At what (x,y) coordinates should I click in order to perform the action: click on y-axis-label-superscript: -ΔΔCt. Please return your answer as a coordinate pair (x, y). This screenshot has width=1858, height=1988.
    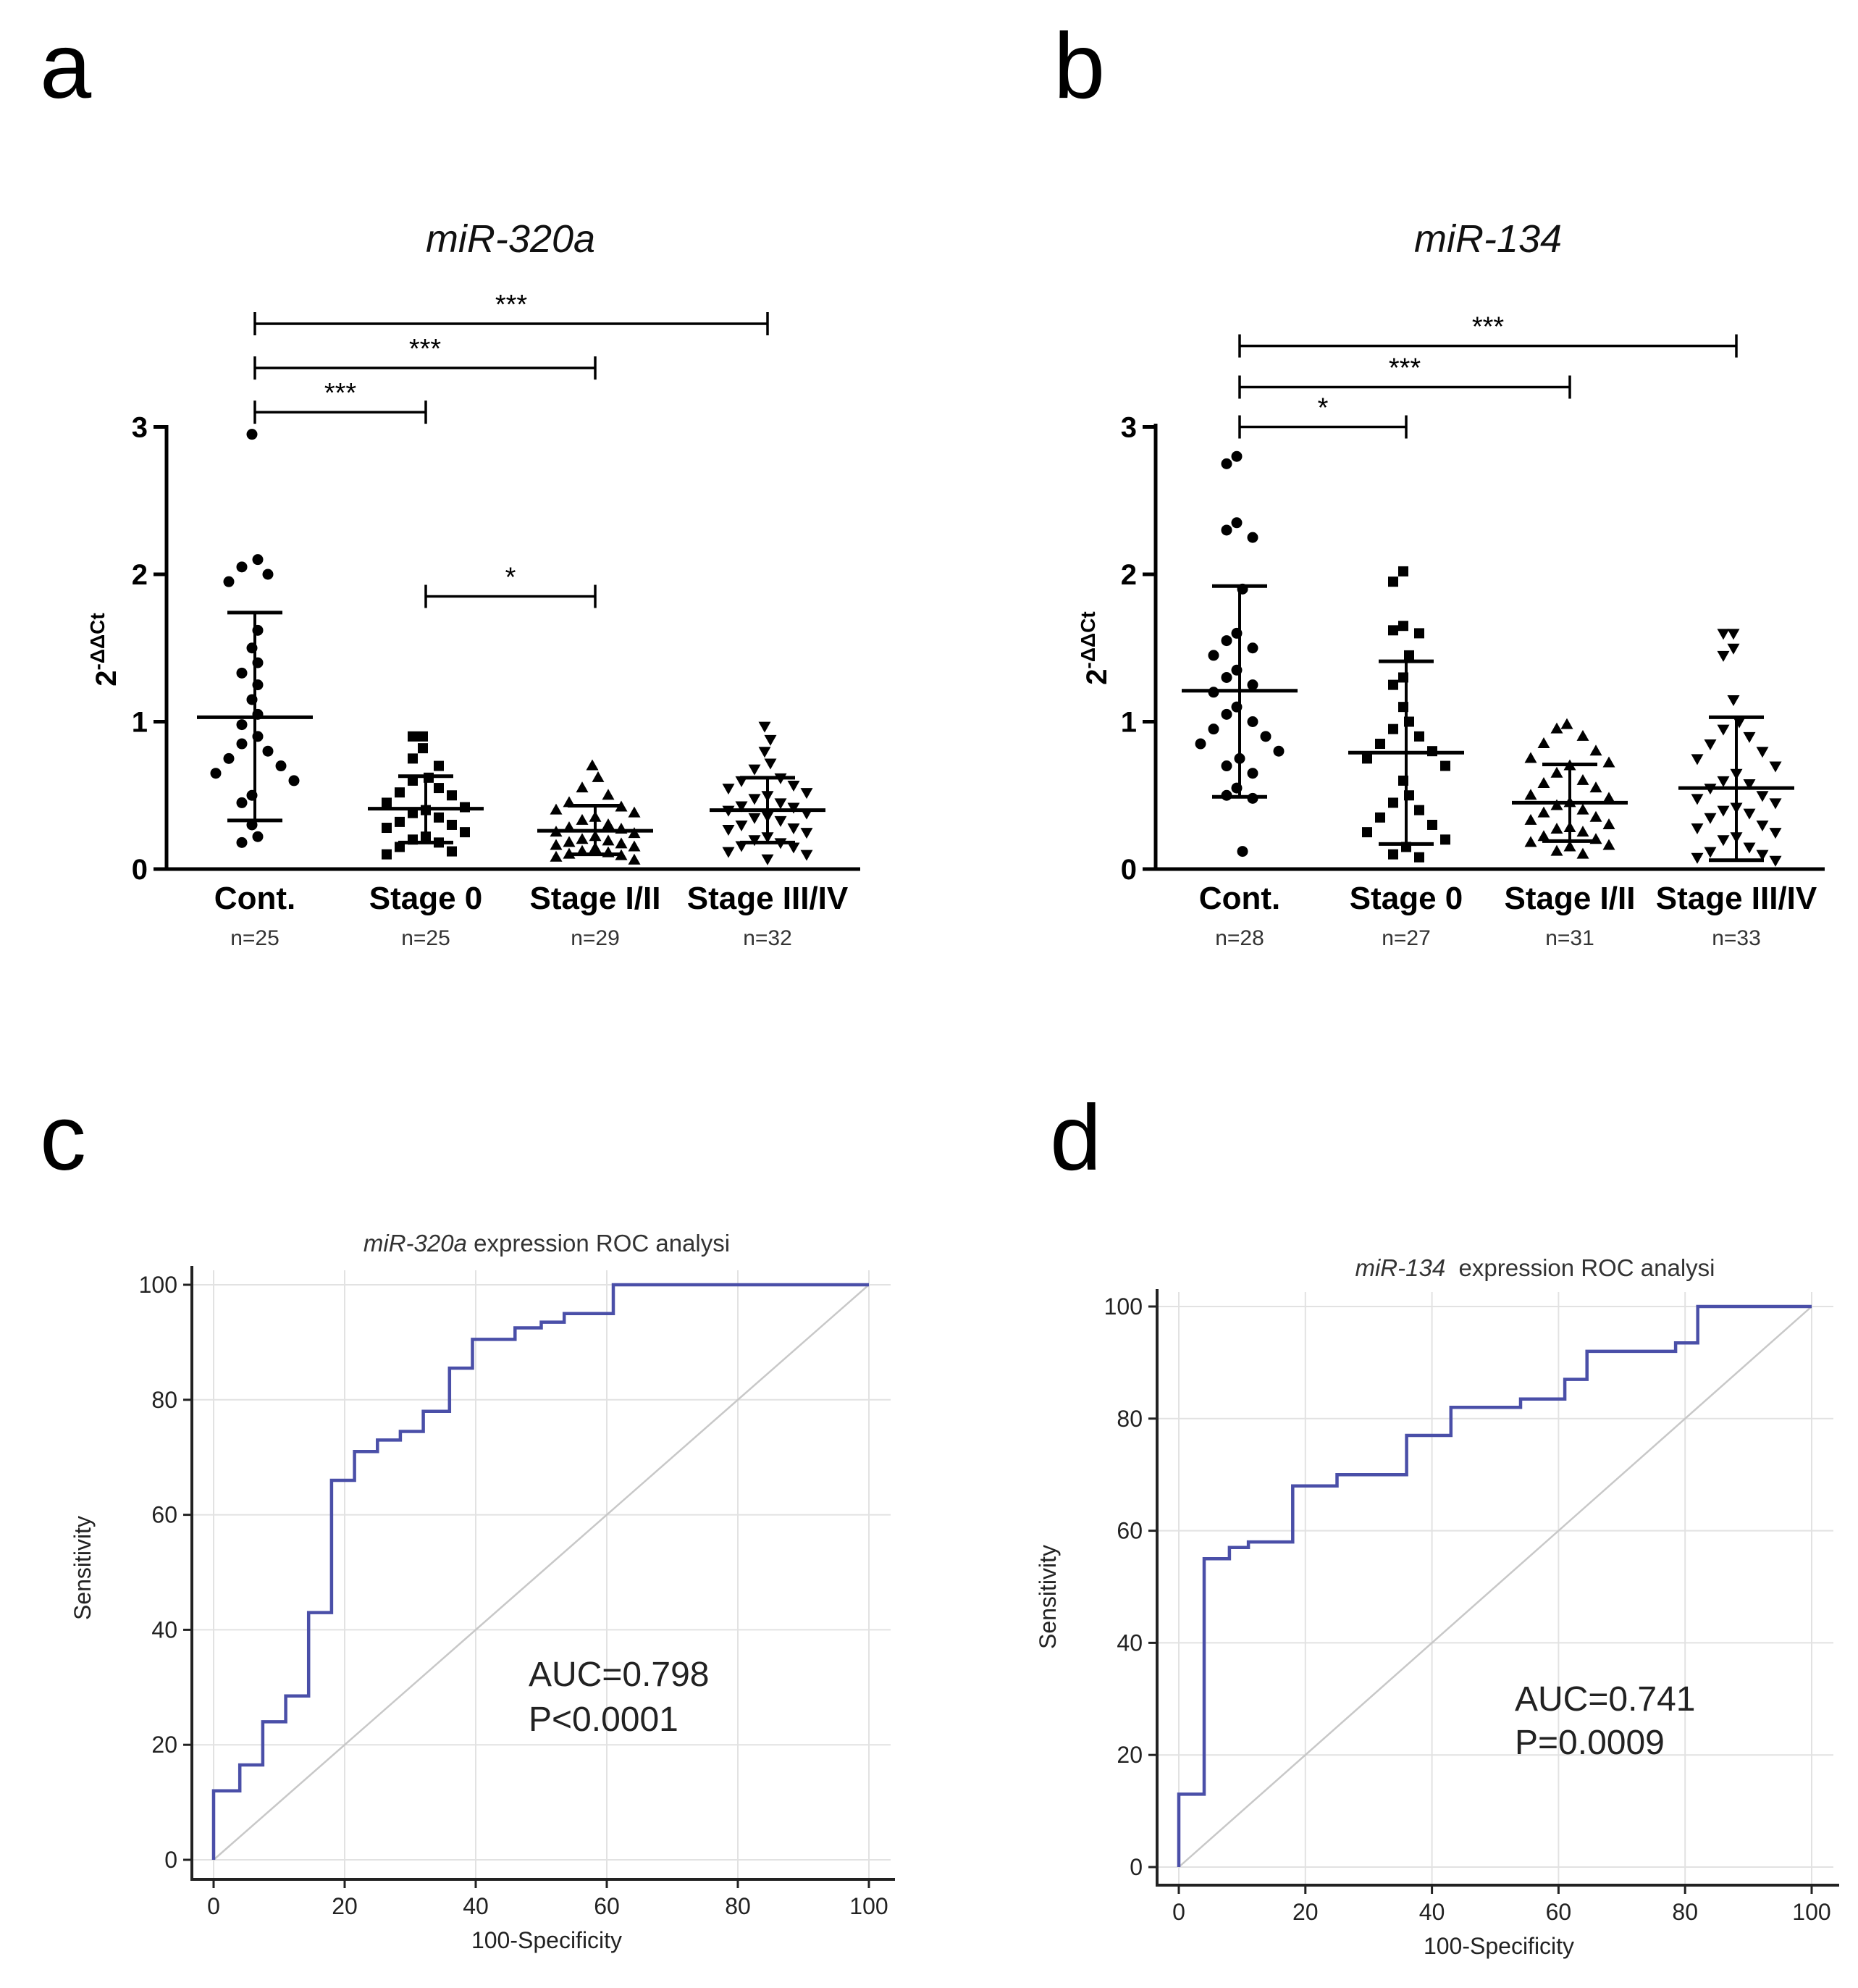
    Looking at the image, I should click on (1088, 639).